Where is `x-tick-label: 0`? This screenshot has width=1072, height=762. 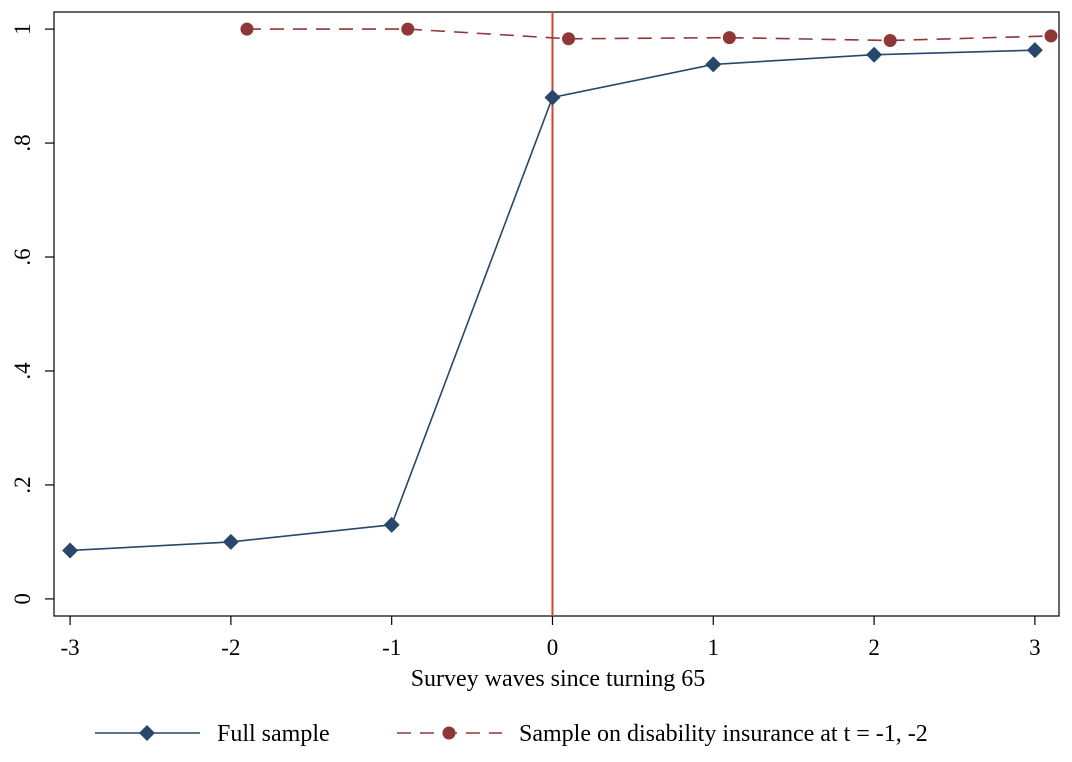 x-tick-label: 0 is located at coordinates (553, 647).